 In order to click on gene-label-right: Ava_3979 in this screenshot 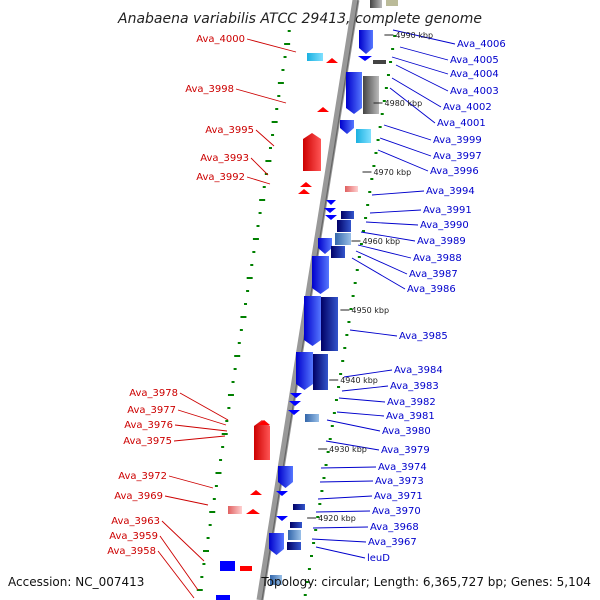, I will do `click(405, 450)`.